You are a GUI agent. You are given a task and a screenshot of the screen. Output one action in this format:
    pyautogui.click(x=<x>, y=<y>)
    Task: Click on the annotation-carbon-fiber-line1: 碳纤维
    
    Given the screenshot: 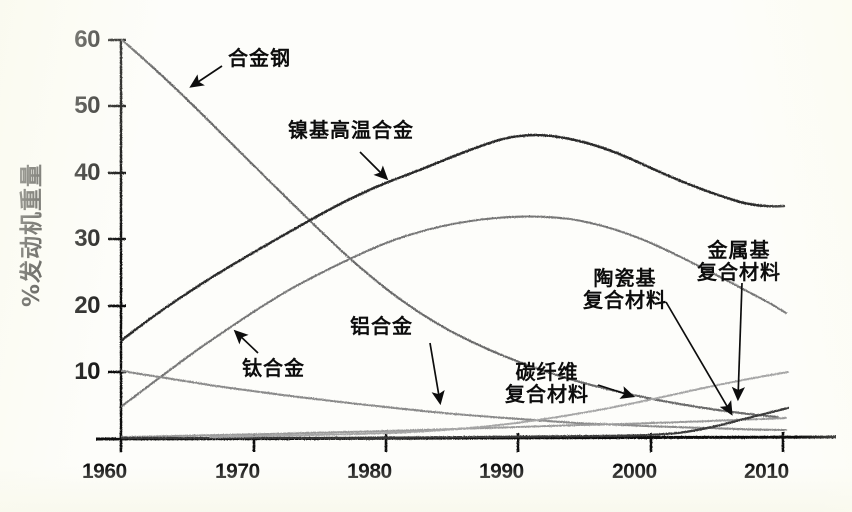 What is the action you would take?
    pyautogui.click(x=547, y=372)
    